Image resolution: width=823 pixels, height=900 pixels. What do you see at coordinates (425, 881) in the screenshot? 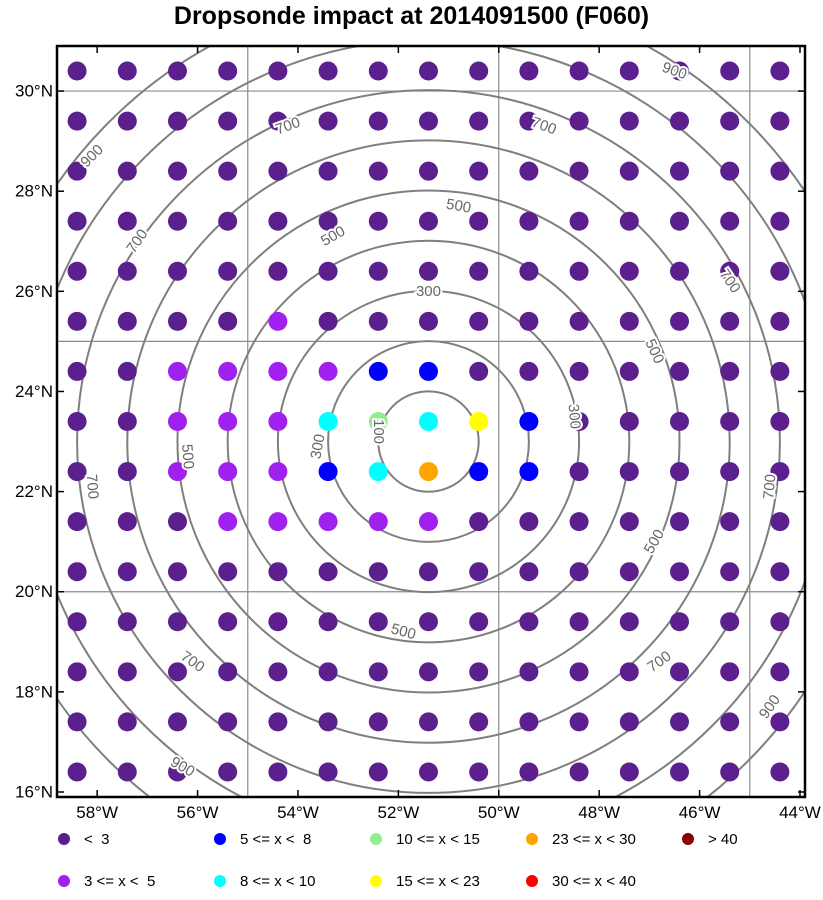
I see `legend-item: 15 <= x < 23` at bounding box center [425, 881].